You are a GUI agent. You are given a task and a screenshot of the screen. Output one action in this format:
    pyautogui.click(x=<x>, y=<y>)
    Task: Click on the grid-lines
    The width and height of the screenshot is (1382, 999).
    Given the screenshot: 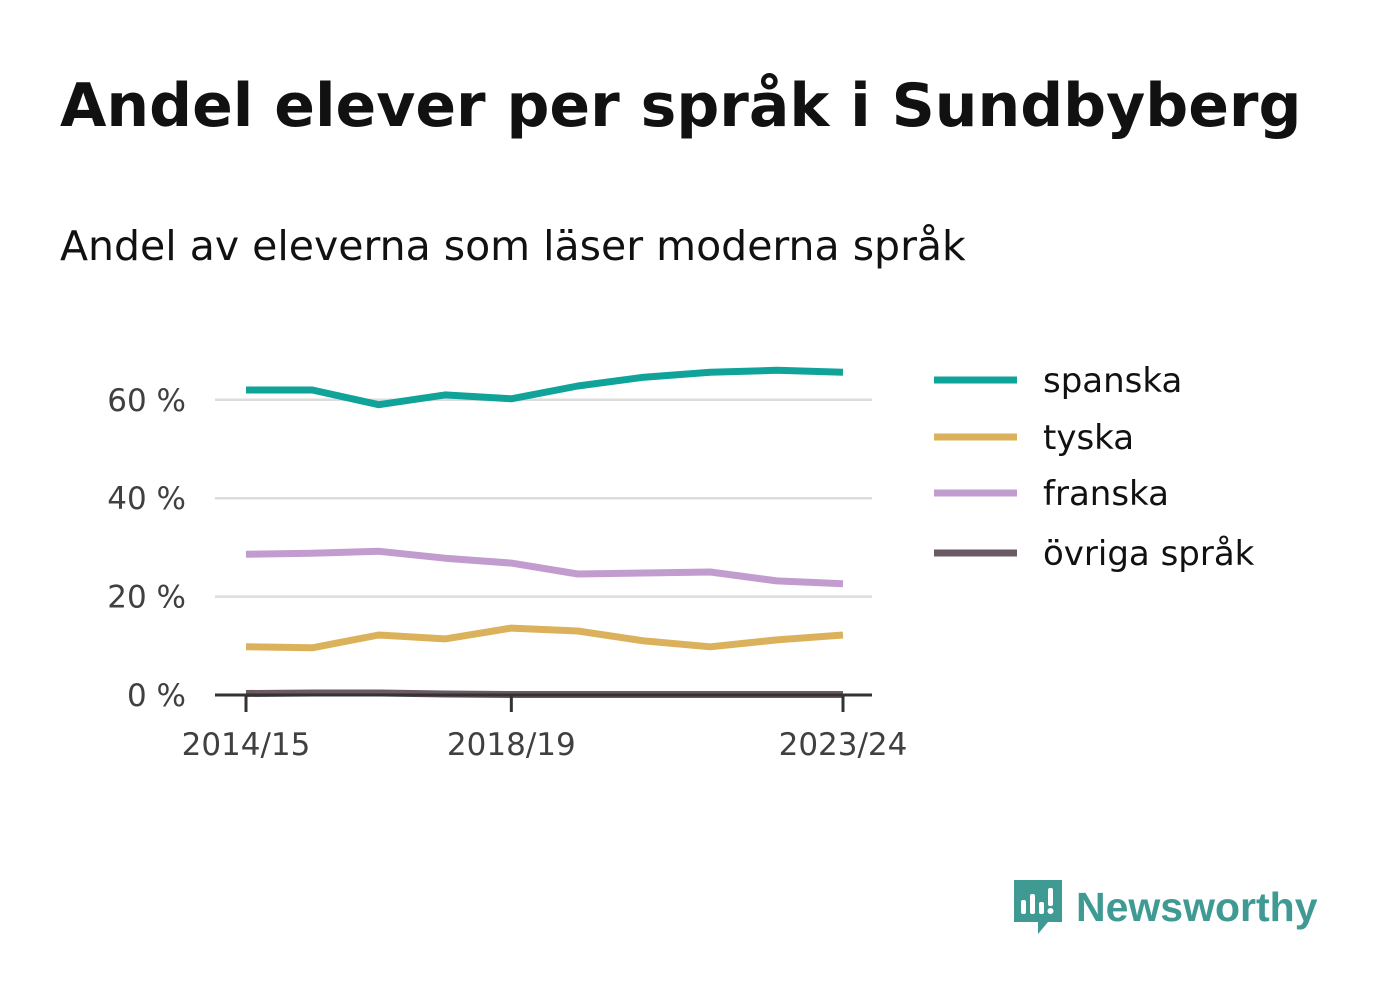 What is the action you would take?
    pyautogui.click(x=543, y=498)
    